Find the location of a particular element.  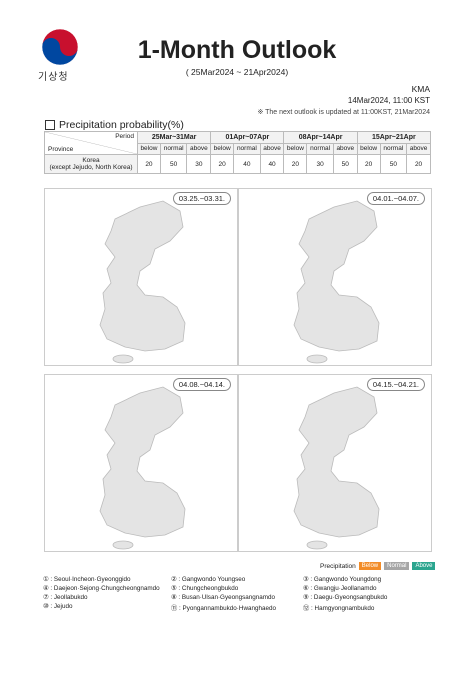

logo-text: 기상청 is located at coordinates (53, 77).